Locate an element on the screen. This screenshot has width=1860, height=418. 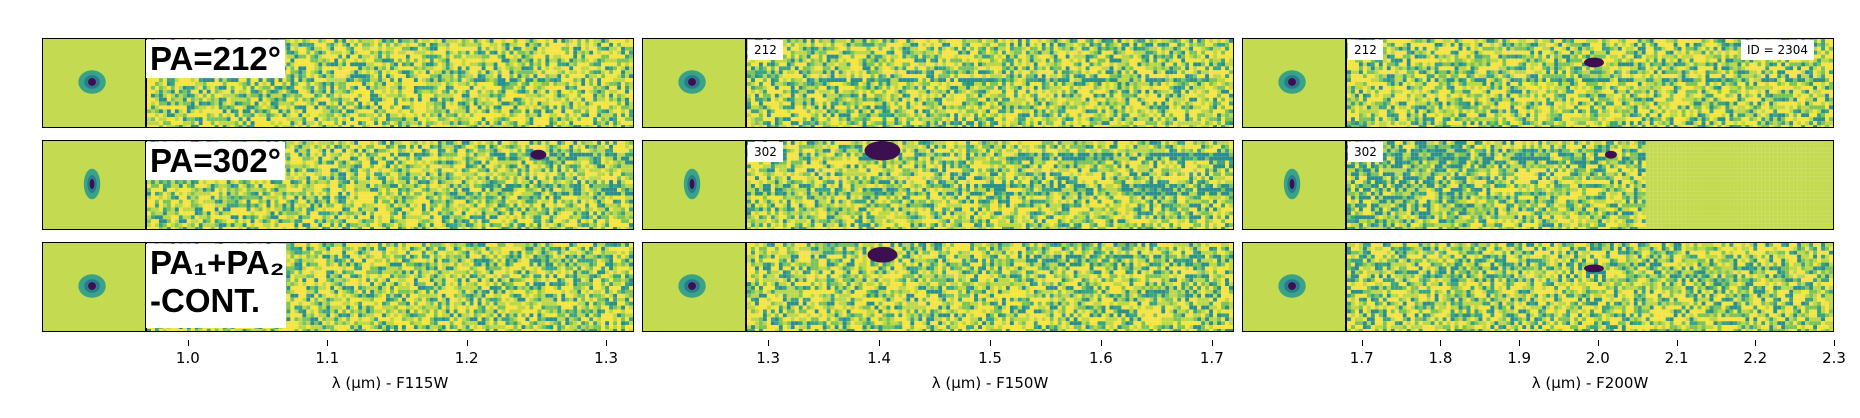
row-label-pa212: PA=212° is located at coordinates (215, 59).